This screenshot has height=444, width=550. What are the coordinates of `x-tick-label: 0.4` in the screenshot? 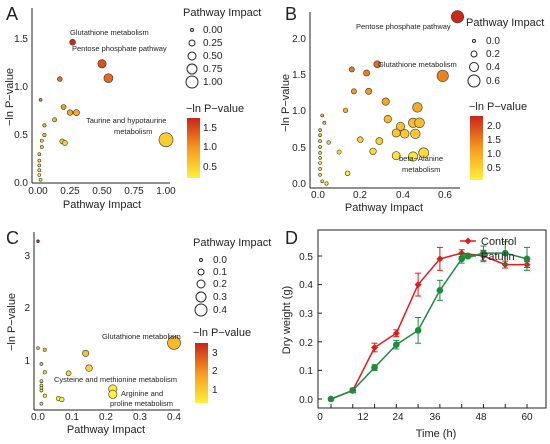 It's located at (403, 195).